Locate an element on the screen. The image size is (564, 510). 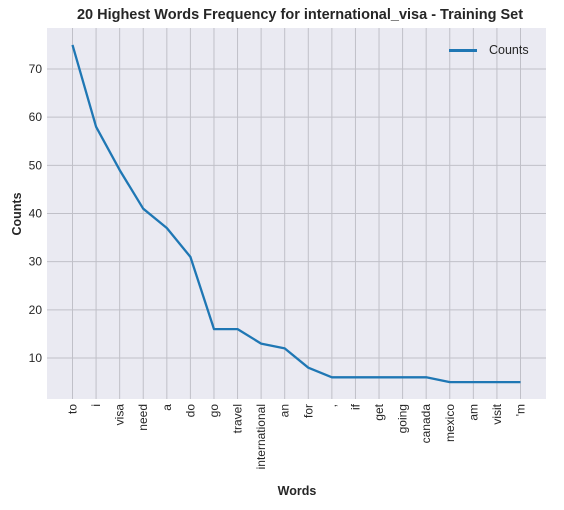
x-tick-label: a is located at coordinates (167, 407).